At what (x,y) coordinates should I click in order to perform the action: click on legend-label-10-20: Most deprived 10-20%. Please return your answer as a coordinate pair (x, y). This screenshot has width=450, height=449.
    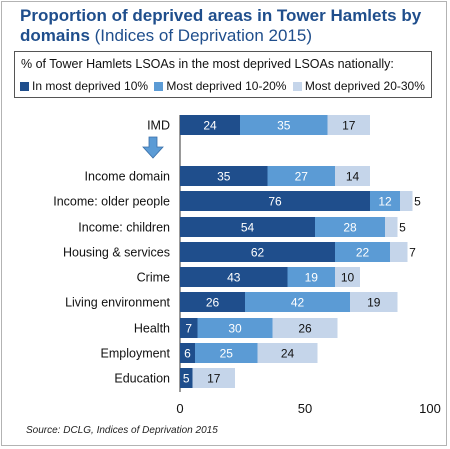
    Looking at the image, I should click on (226, 86).